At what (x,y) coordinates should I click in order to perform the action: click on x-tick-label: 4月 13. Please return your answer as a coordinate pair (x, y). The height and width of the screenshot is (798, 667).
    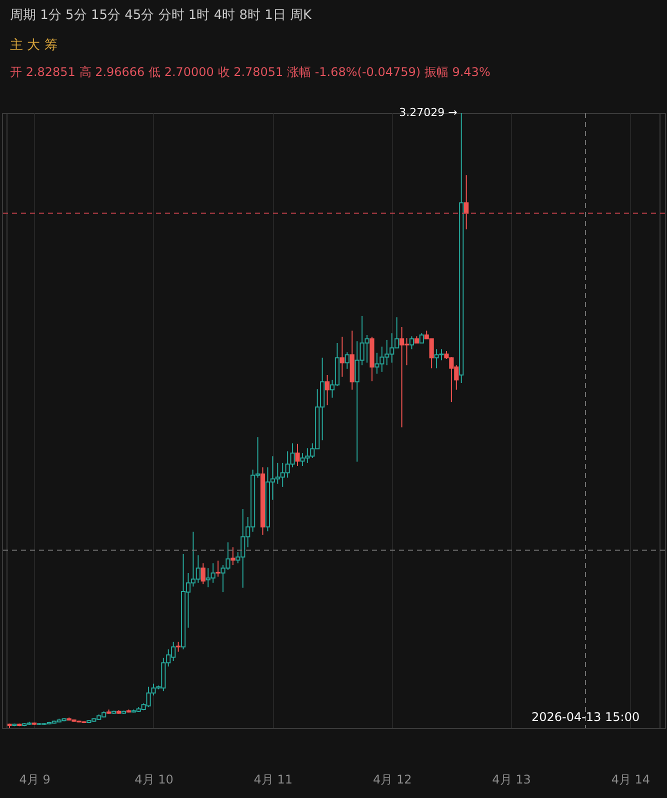
    Looking at the image, I should click on (511, 779).